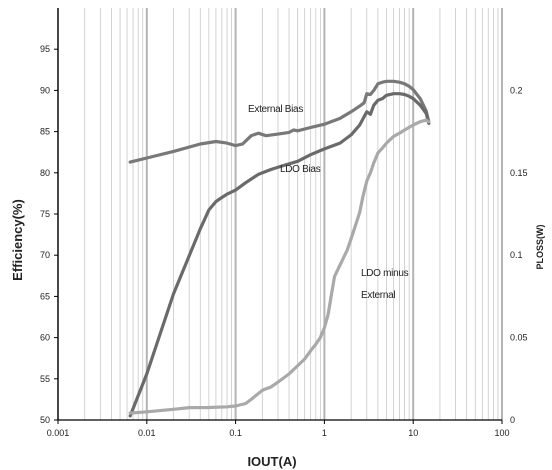 This screenshot has width=552, height=470. What do you see at coordinates (45, 255) in the screenshot?
I see `y-tick-label: 70` at bounding box center [45, 255].